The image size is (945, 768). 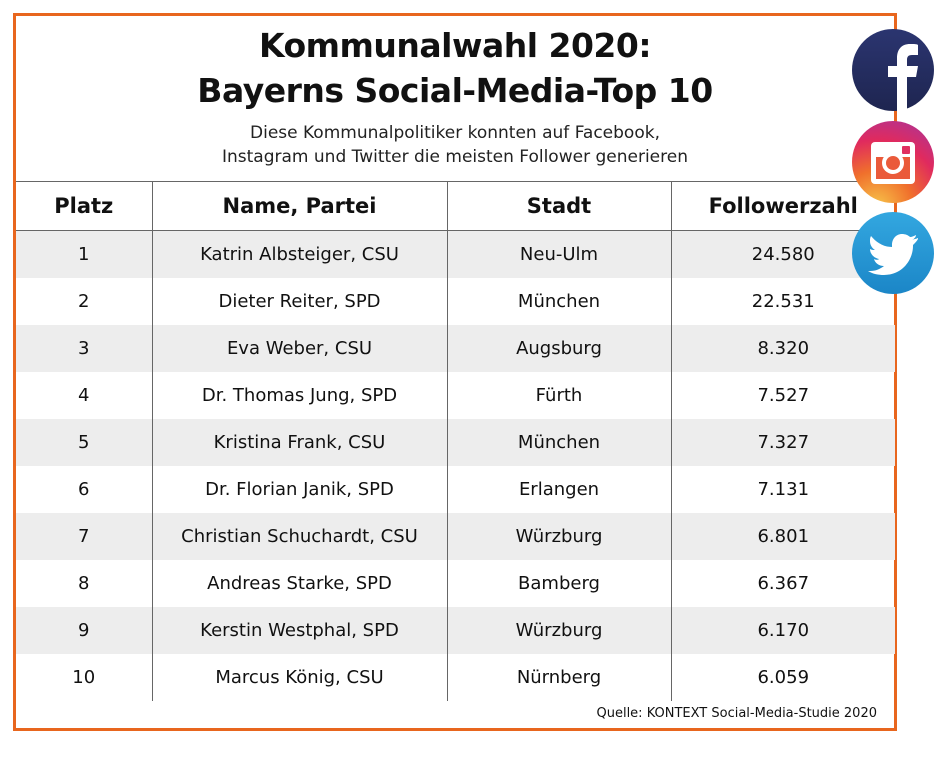 I want to click on table-row: 10 Marcus König, CSU Nürnberg 6.059, so click(x=455, y=677).